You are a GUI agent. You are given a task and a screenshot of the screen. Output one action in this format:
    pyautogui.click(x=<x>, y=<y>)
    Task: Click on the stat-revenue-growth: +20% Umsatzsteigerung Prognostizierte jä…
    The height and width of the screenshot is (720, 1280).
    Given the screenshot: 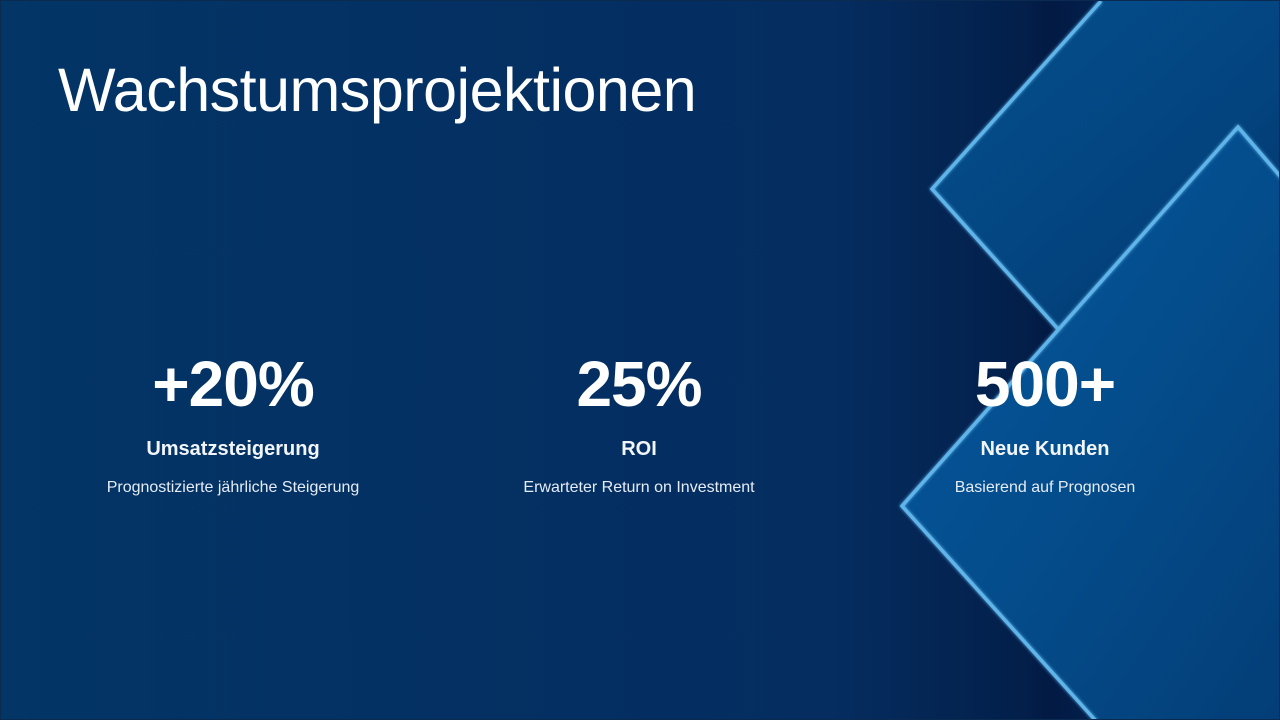 What is the action you would take?
    pyautogui.click(x=233, y=422)
    